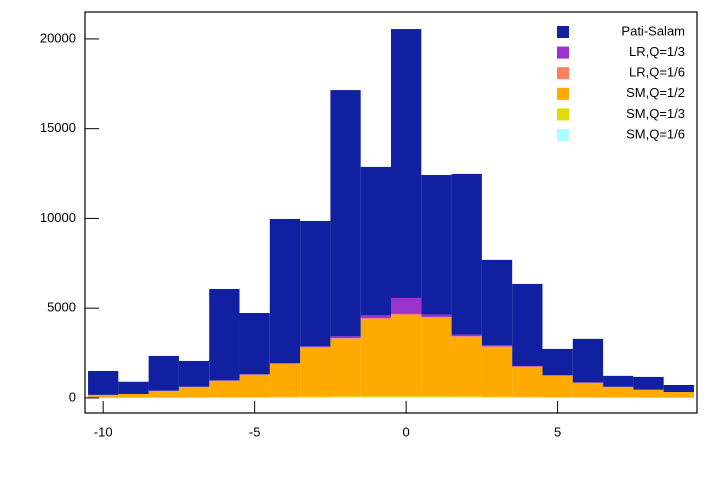 This screenshot has width=708, height=500. What do you see at coordinates (655, 92) in the screenshot?
I see `legend-label: SM,Q=1/2` at bounding box center [655, 92].